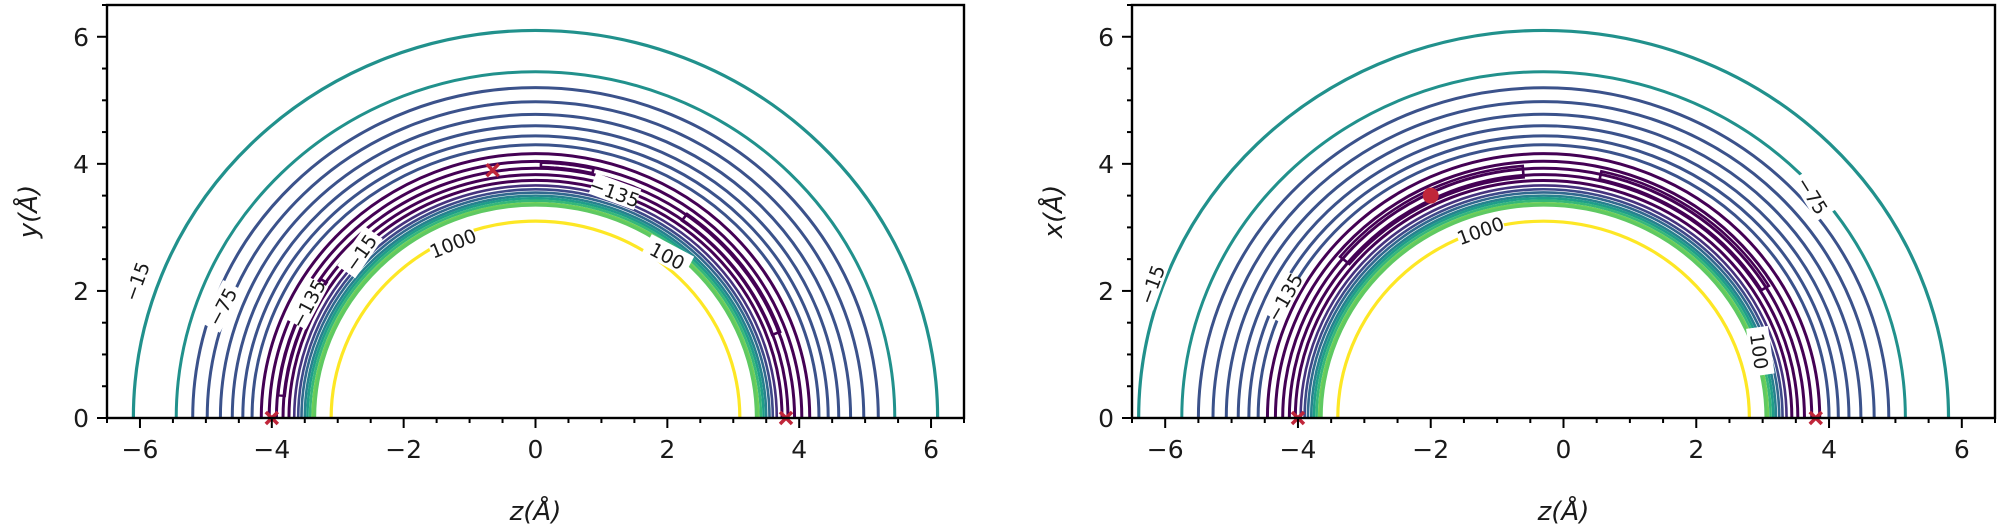  I want to click on y-axis-label: y(Å), so click(28, 212).